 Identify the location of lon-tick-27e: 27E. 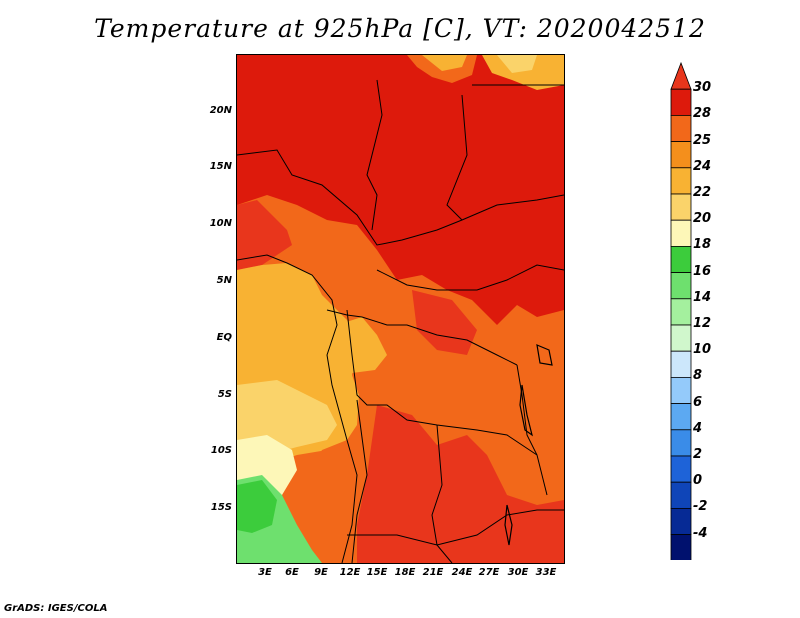
(489, 572).